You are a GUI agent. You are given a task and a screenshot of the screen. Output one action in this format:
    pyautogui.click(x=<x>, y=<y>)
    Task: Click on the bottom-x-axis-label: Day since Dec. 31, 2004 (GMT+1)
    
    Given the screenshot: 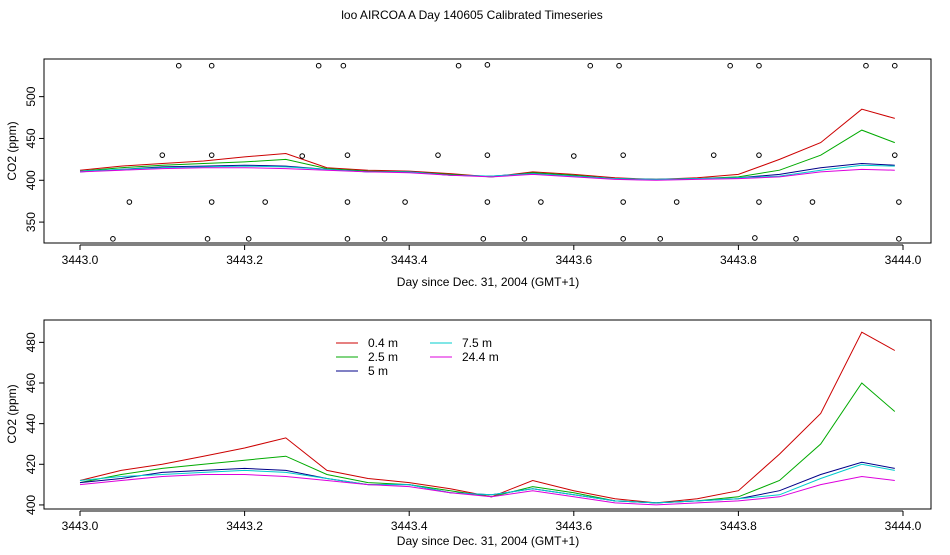 What is the action you would take?
    pyautogui.click(x=488, y=541)
    